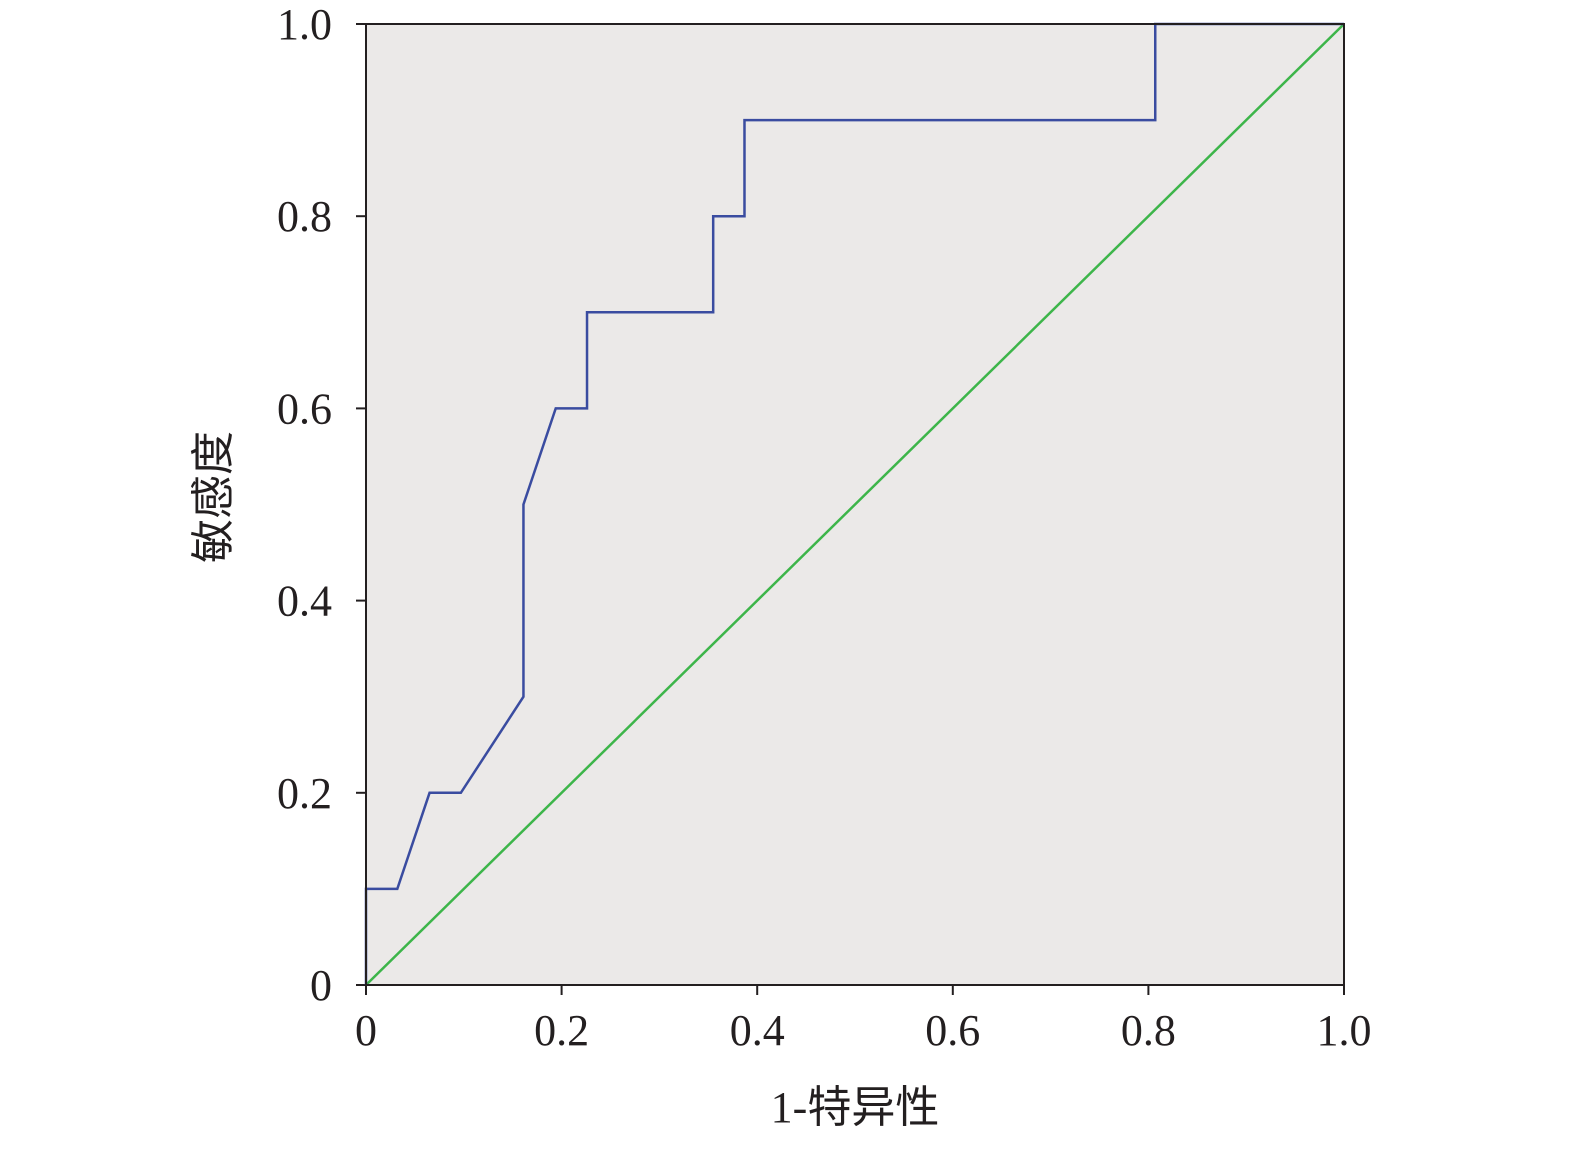 This screenshot has height=1154, width=1575. What do you see at coordinates (304, 24) in the screenshot?
I see `y-tick-label: 1.0` at bounding box center [304, 24].